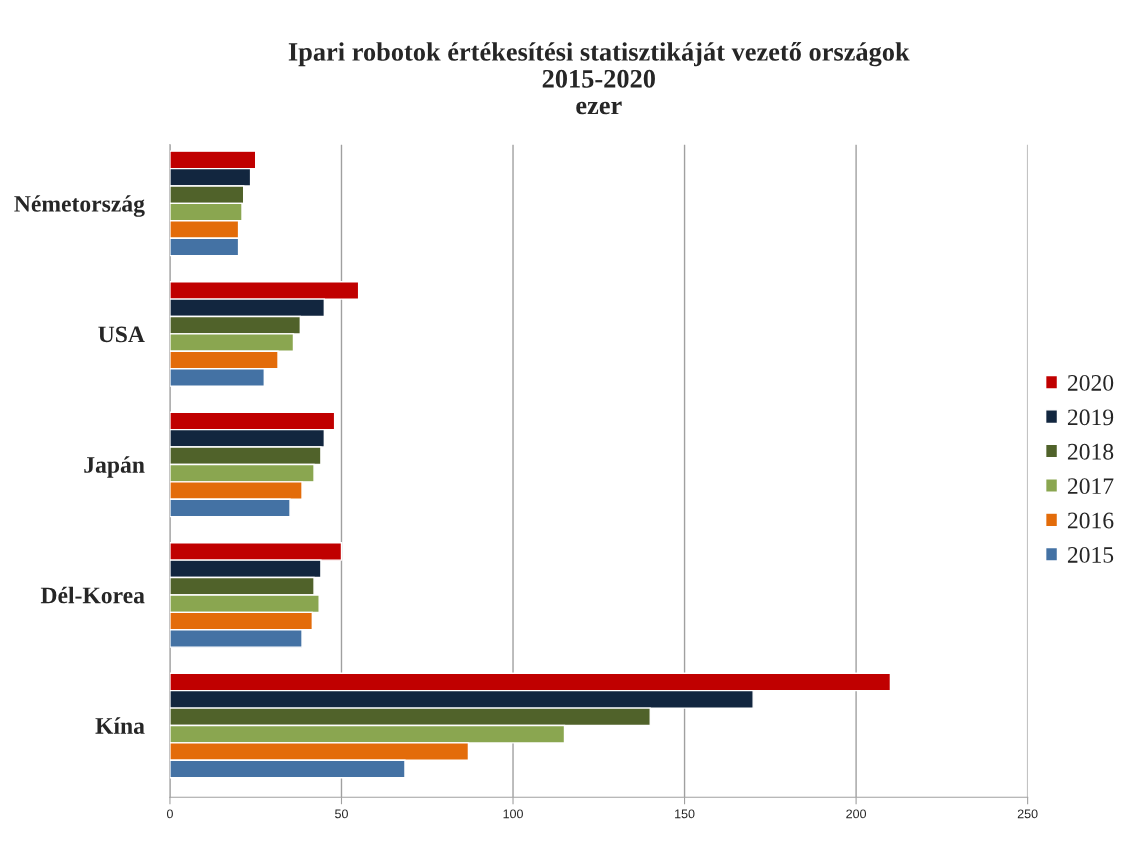  What do you see at coordinates (1090, 451) in the screenshot?
I see `legend-label: 2018` at bounding box center [1090, 451].